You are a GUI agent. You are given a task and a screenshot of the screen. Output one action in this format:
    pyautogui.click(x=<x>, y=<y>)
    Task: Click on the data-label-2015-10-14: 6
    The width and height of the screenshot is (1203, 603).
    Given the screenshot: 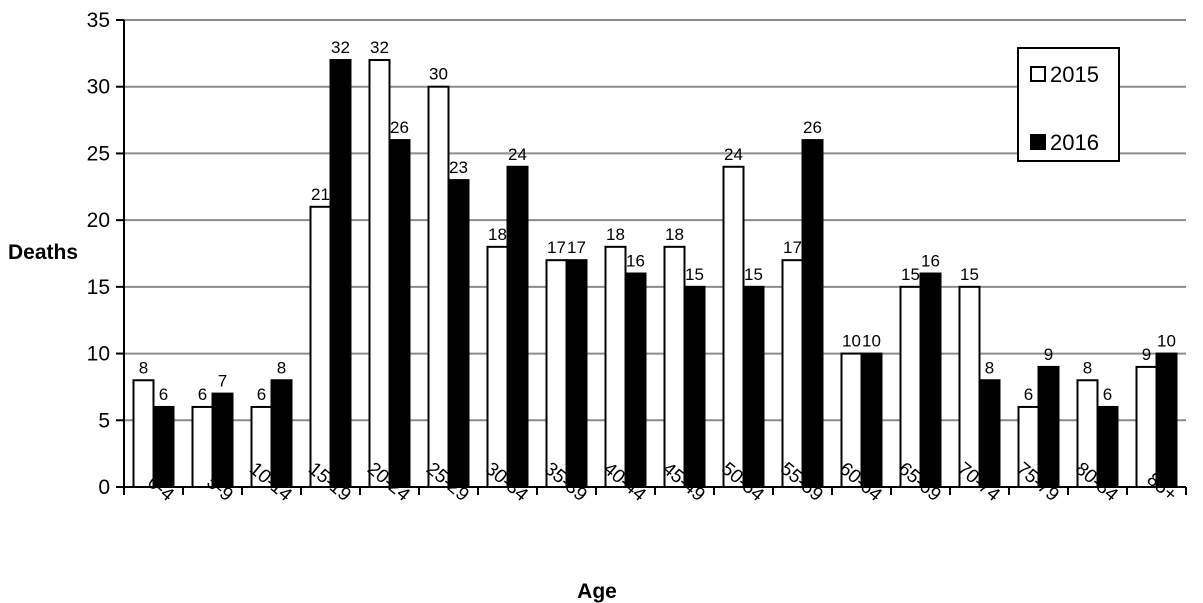 What is the action you would take?
    pyautogui.click(x=261, y=394)
    